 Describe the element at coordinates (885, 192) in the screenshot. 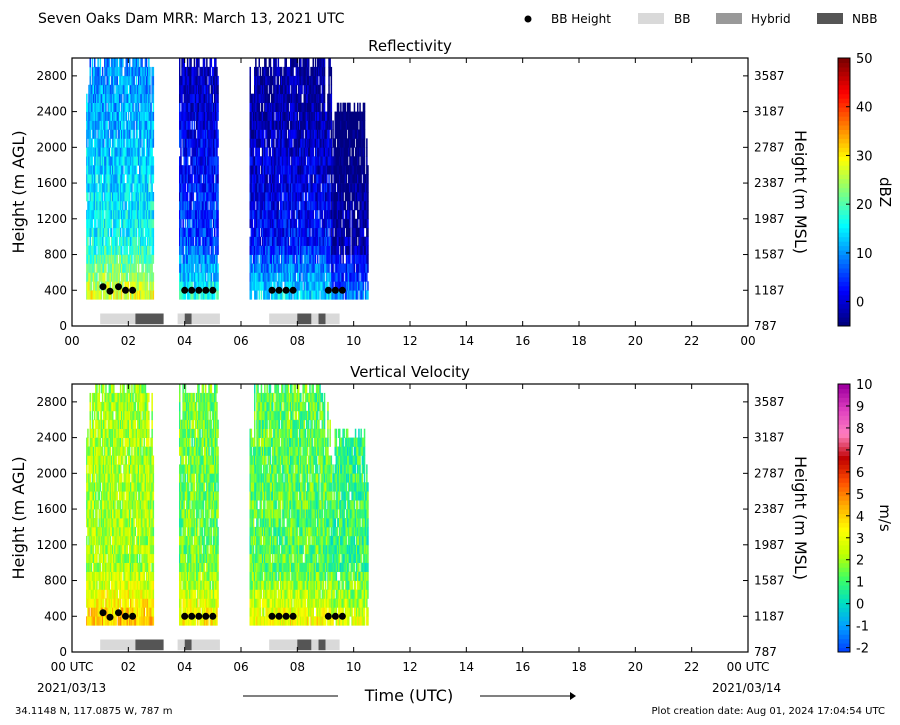

I see `colorbar-label: dBZ` at that location.